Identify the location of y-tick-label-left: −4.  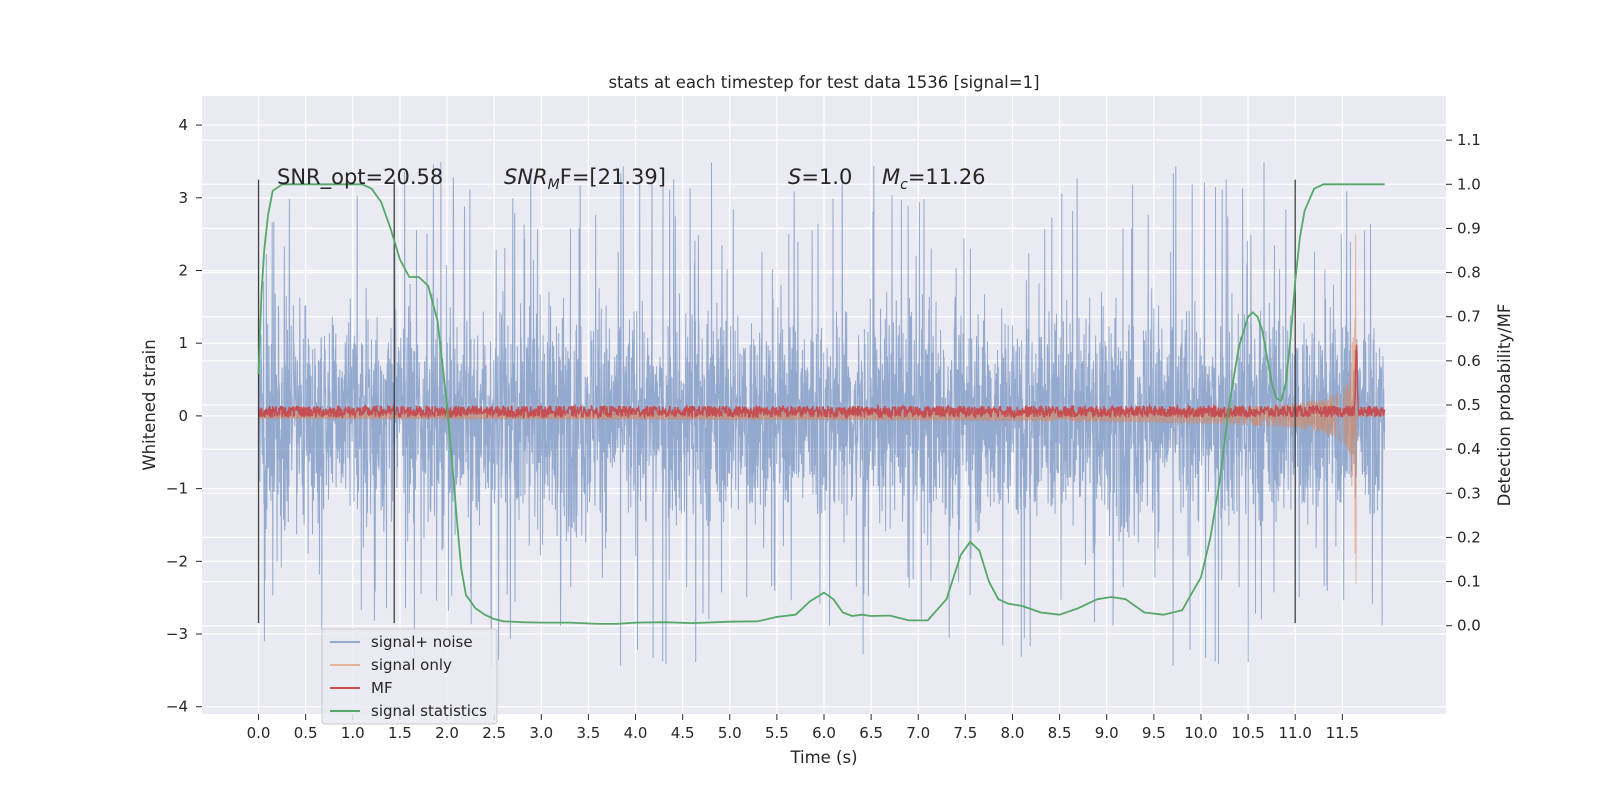
(177, 707).